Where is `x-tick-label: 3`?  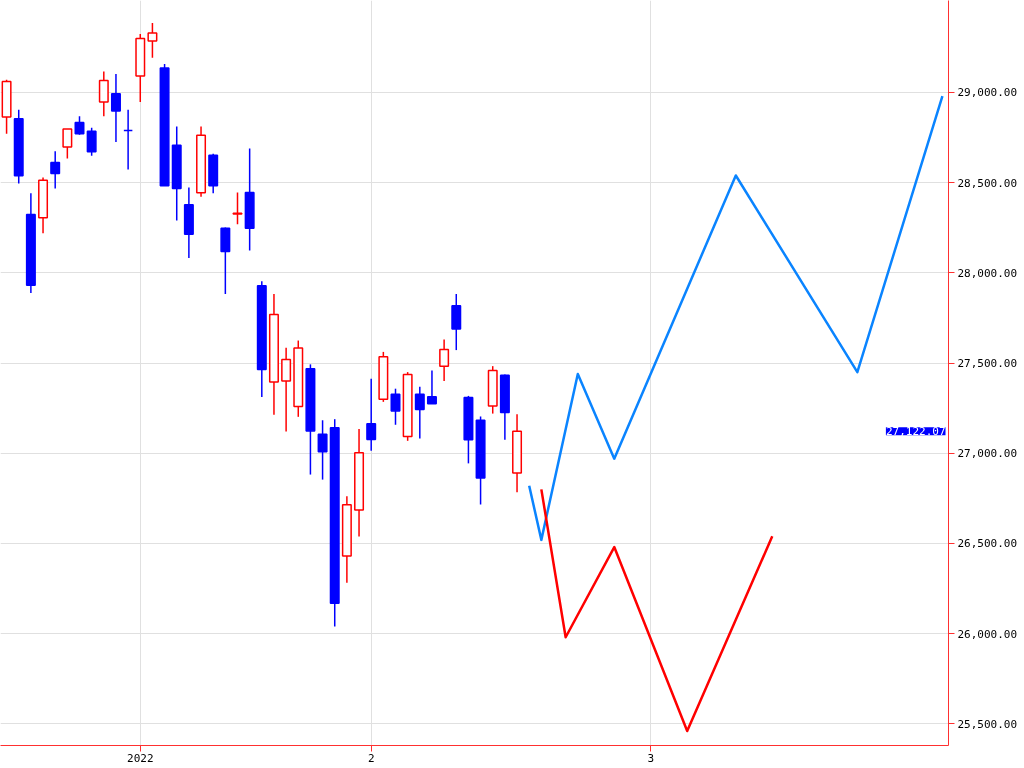
x-tick-label: 3 is located at coordinates (651, 758).